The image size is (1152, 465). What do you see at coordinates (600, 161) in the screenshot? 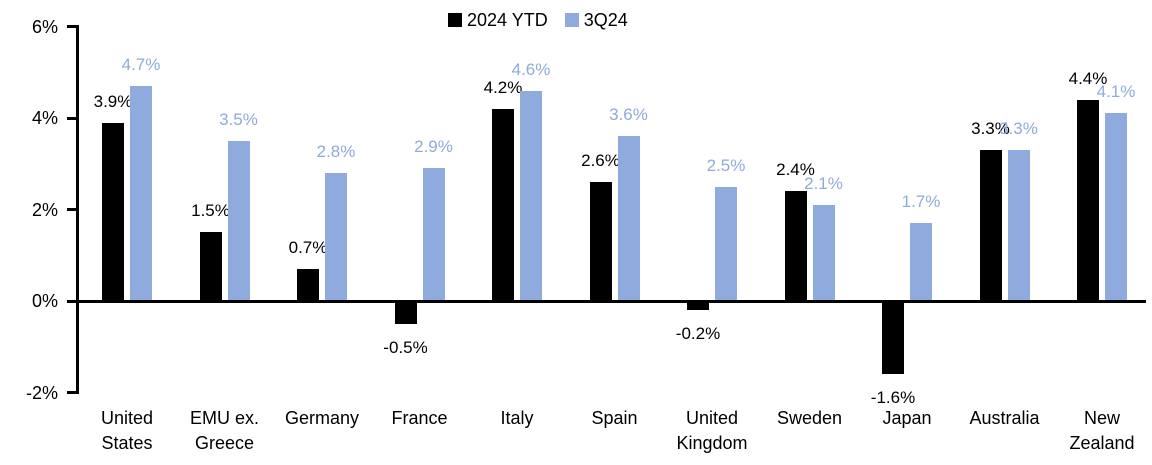
I see `bar-value-label: 2.6%` at bounding box center [600, 161].